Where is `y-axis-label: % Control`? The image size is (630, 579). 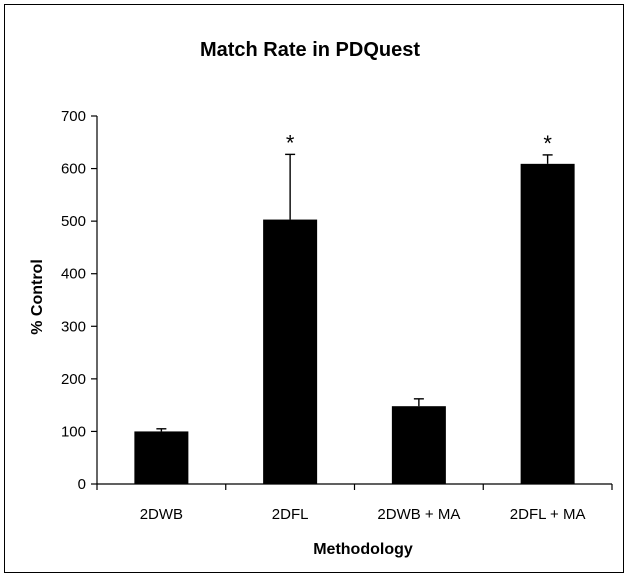 y-axis-label: % Control is located at coordinates (37, 297).